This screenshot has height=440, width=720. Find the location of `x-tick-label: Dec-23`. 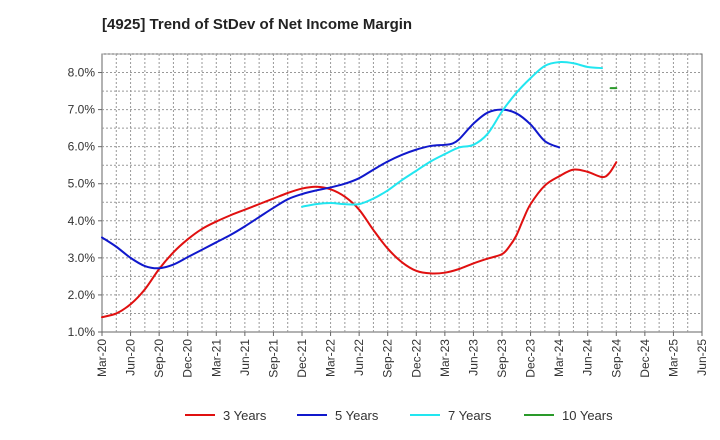

x-tick-label: Dec-23 is located at coordinates (531, 358).